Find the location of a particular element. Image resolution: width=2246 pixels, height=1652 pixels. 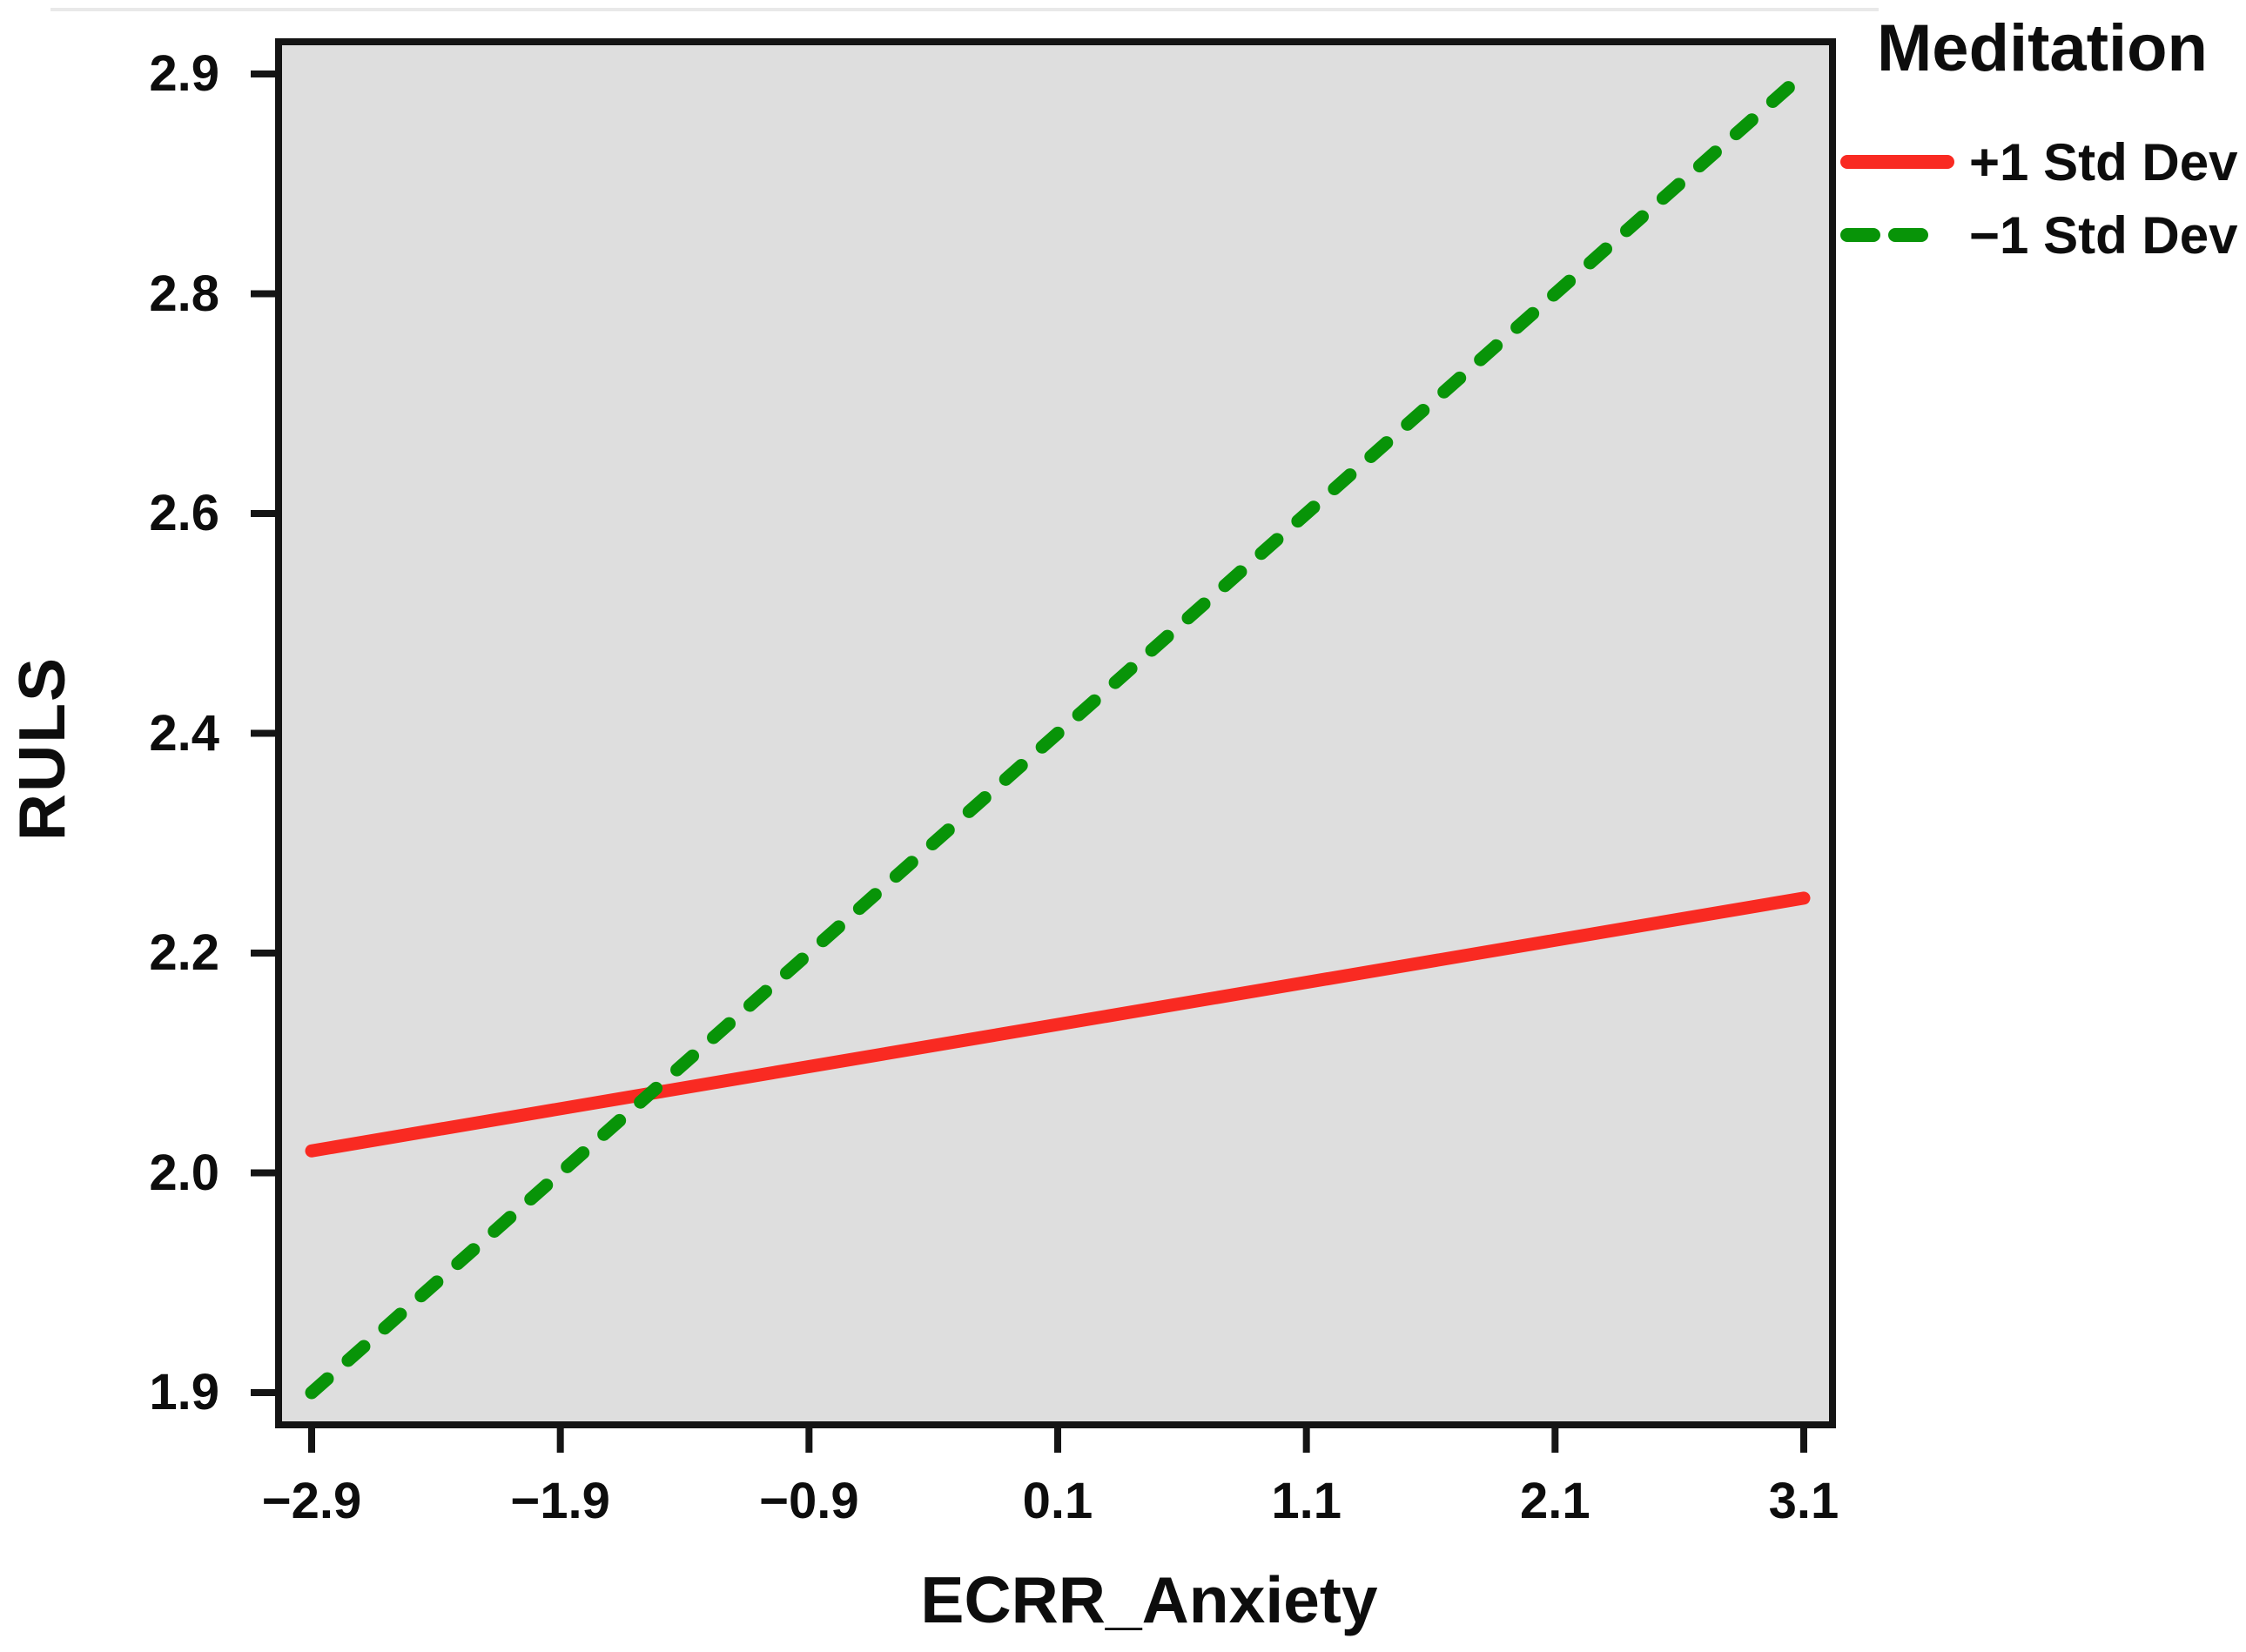

y-tick-label: 2.8 is located at coordinates (184, 294).